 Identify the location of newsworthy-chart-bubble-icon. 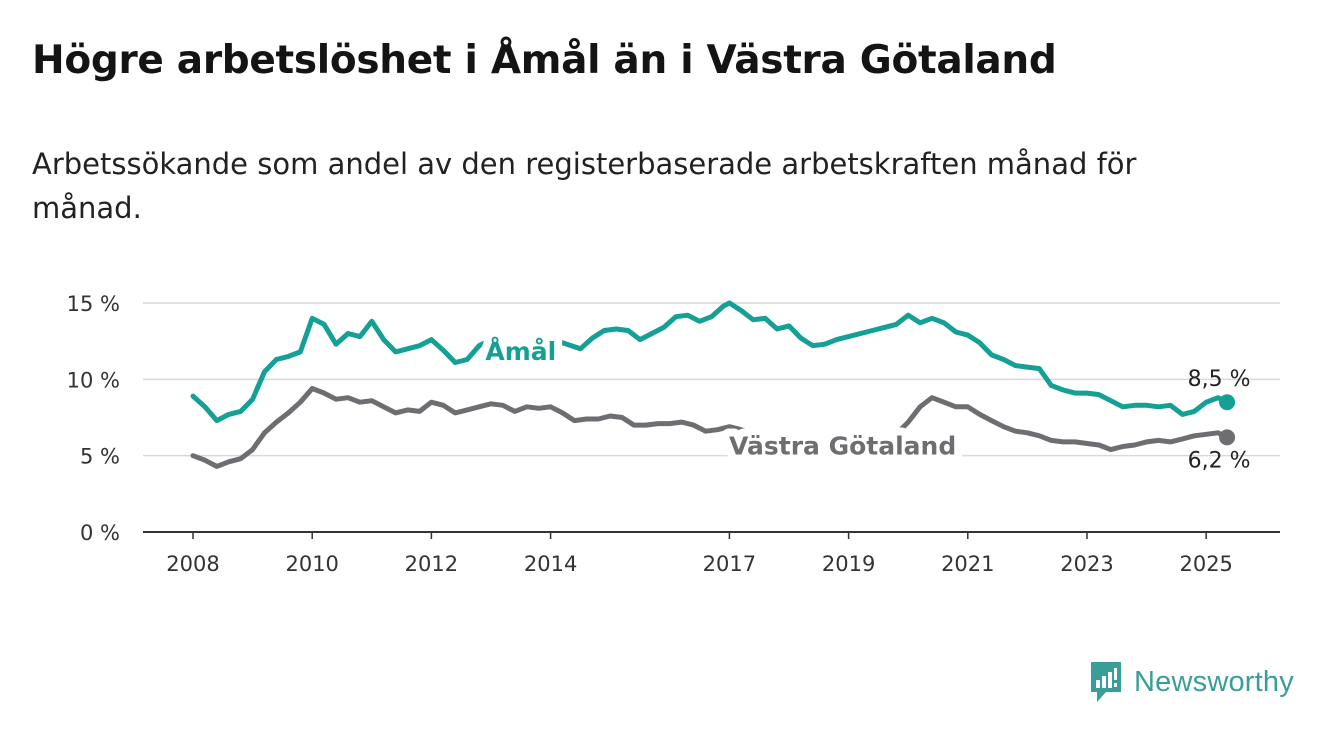
(1106, 682).